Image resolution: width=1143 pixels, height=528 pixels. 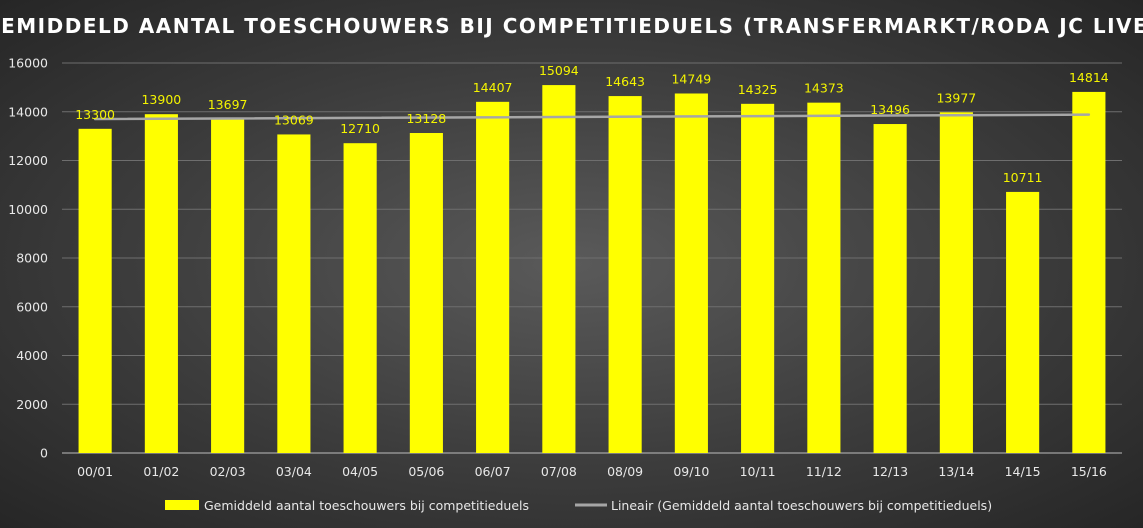 I want to click on data-label: 14373, so click(x=824, y=88).